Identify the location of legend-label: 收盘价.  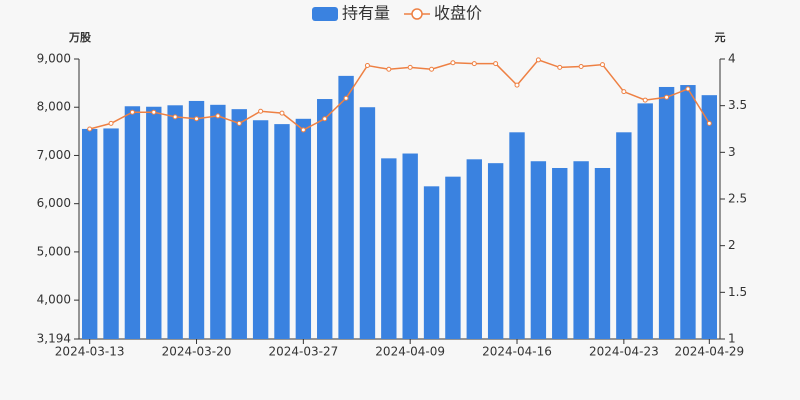
(458, 13).